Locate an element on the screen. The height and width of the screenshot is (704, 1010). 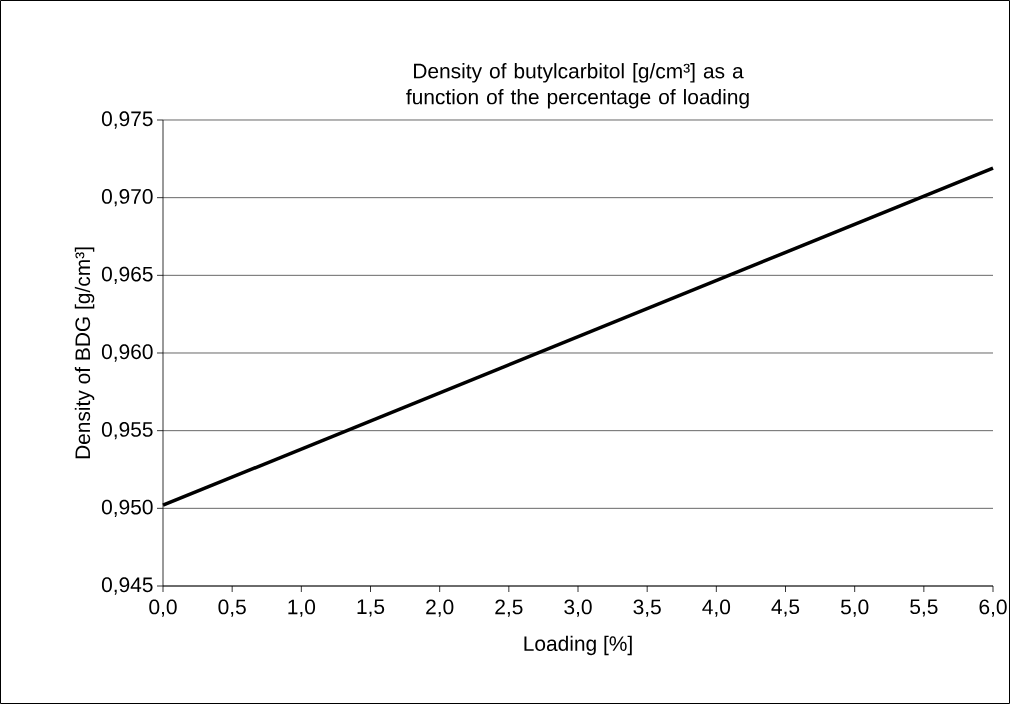
x-tick-label: 5,0 is located at coordinates (854, 608).